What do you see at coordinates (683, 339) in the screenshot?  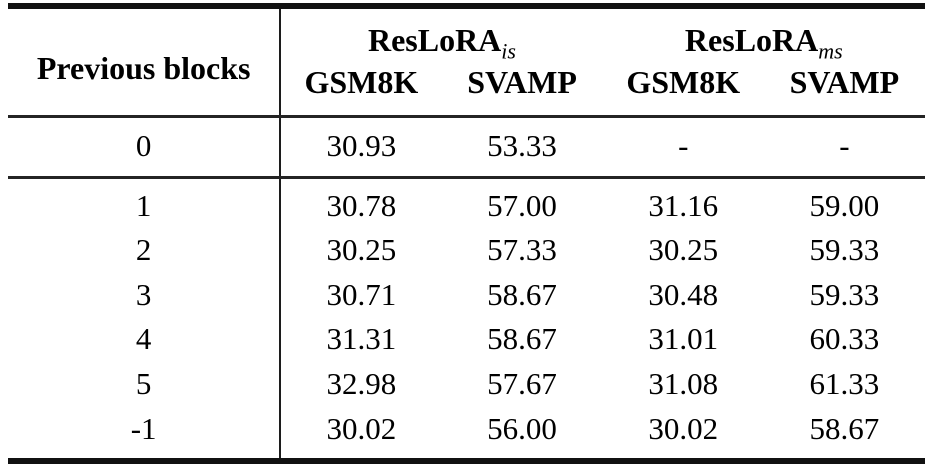 I see `table-cell: 31.01` at bounding box center [683, 339].